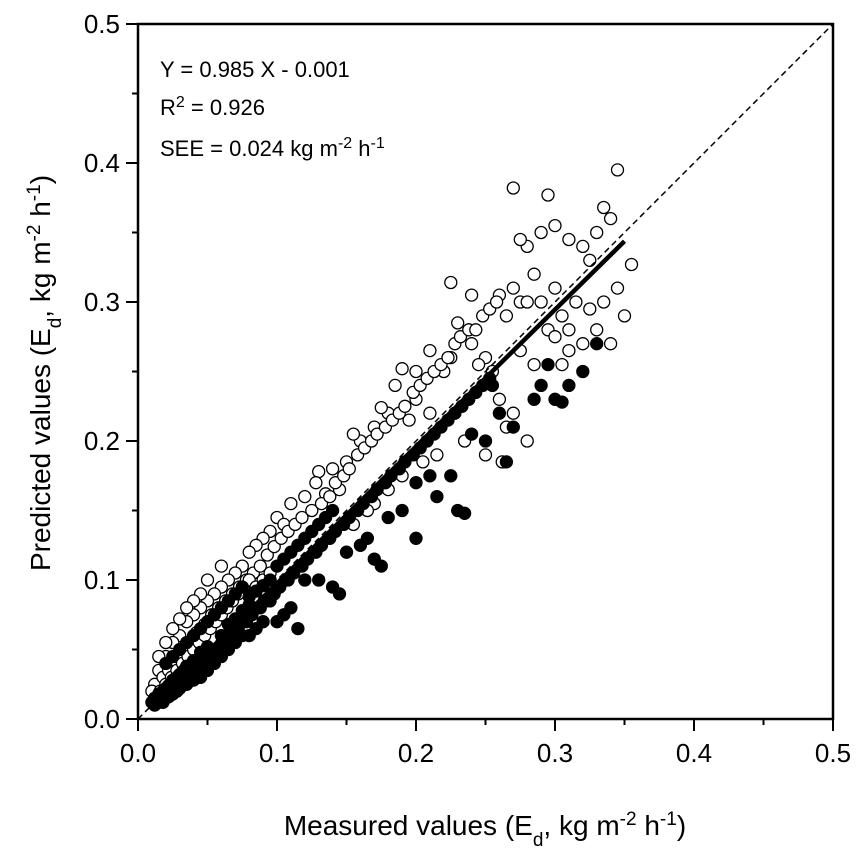  Describe the element at coordinates (102, 302) in the screenshot. I see `y-tick-label: 0.3` at that location.